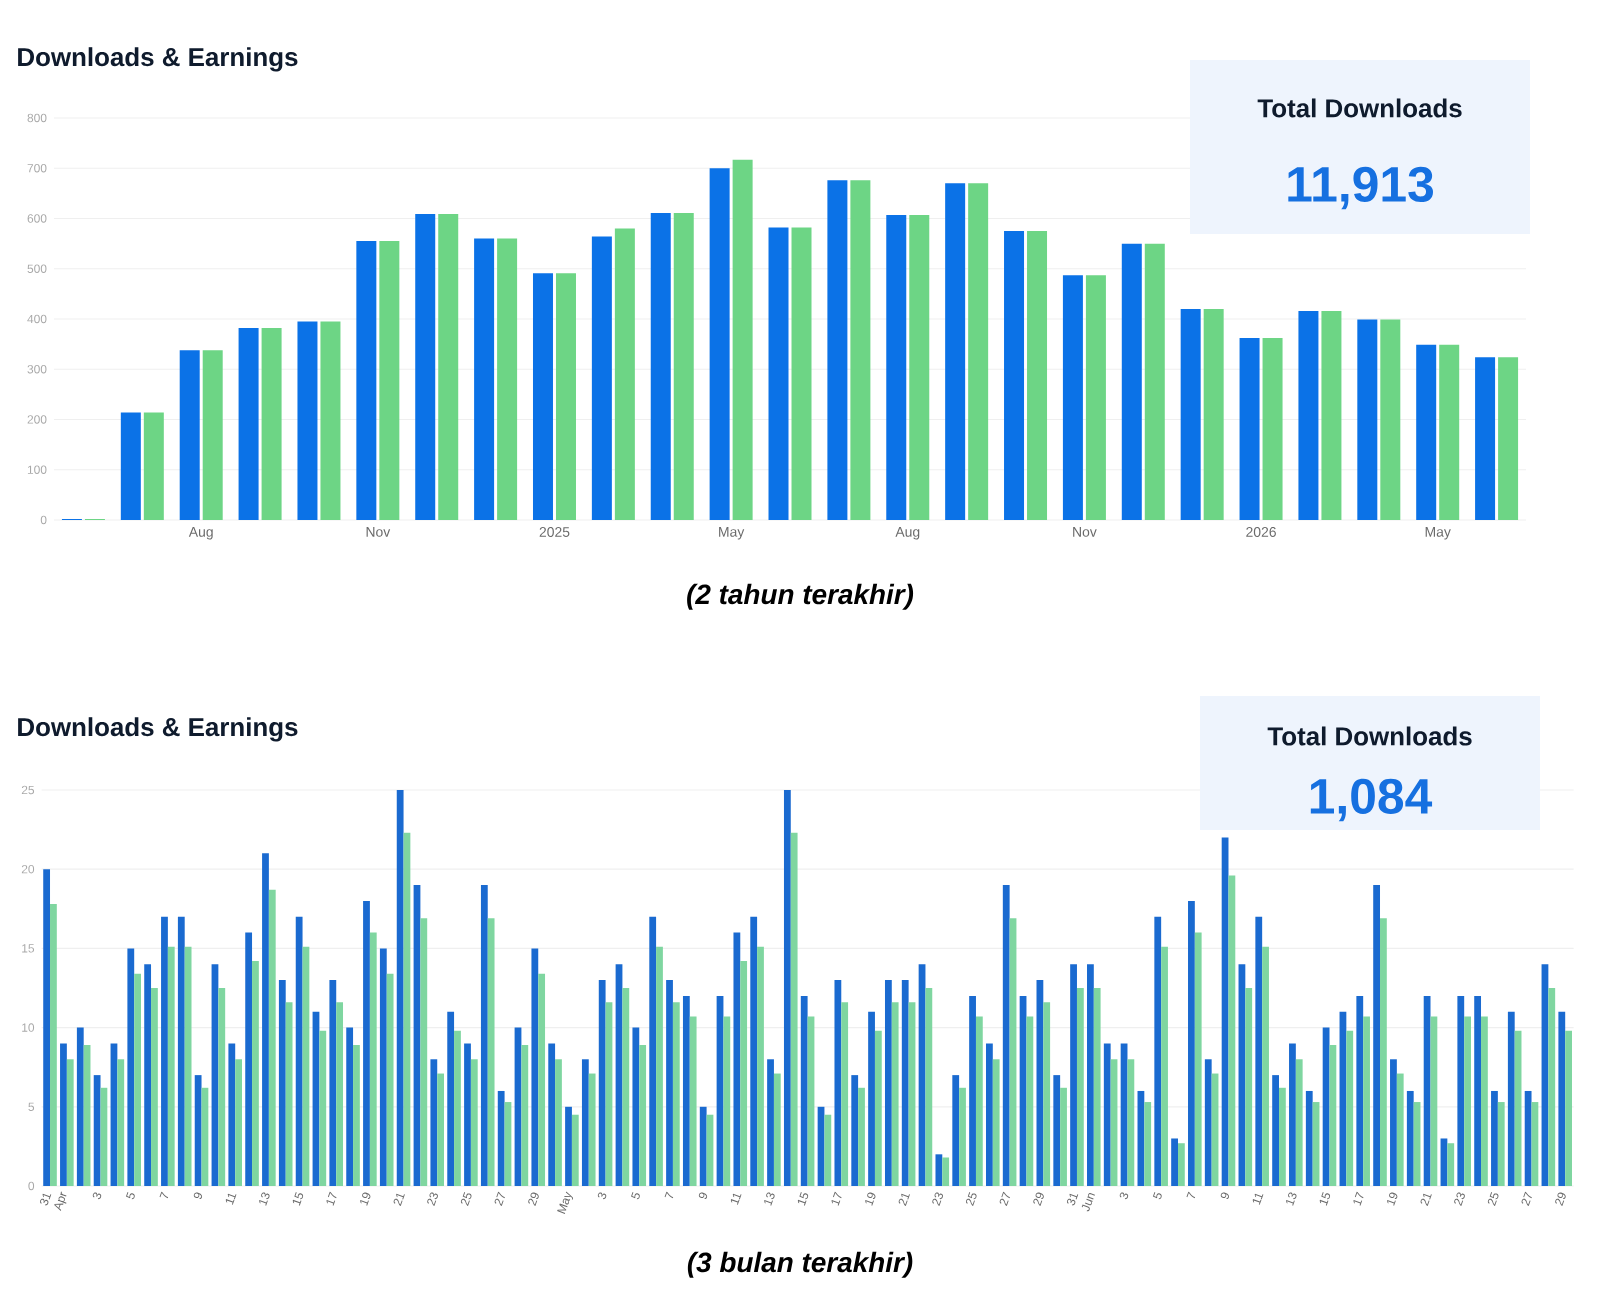  Describe the element at coordinates (1369, 736) in the screenshot. I see `text: Total Downloads` at that location.